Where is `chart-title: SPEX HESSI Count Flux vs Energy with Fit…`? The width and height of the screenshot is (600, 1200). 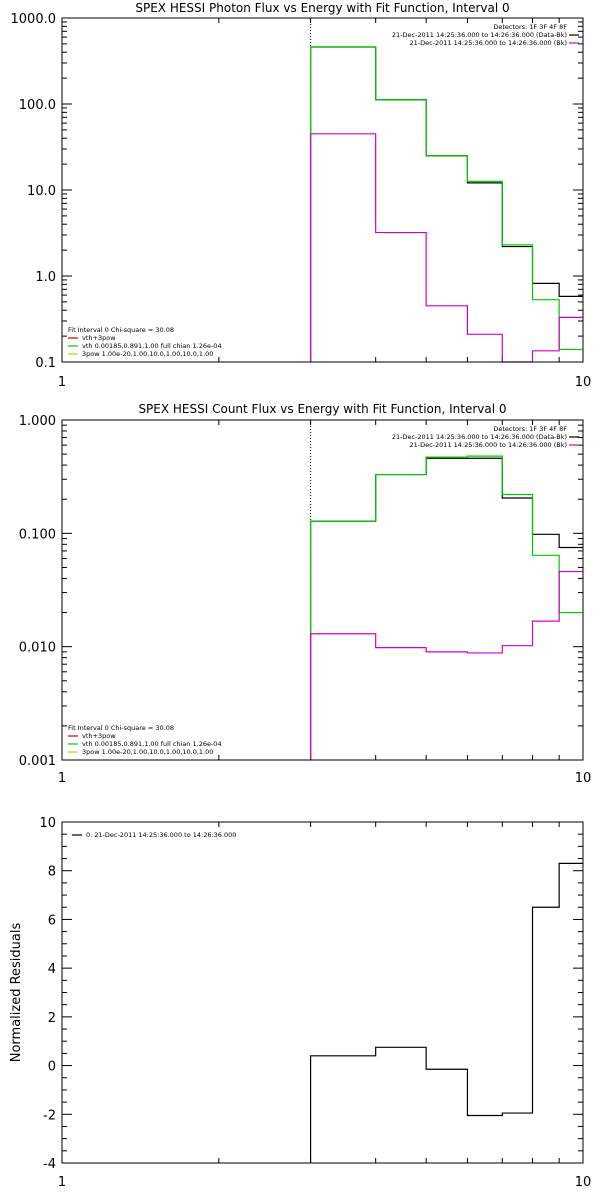
chart-title: SPEX HESSI Count Flux vs Energy with Fit… is located at coordinates (322, 409).